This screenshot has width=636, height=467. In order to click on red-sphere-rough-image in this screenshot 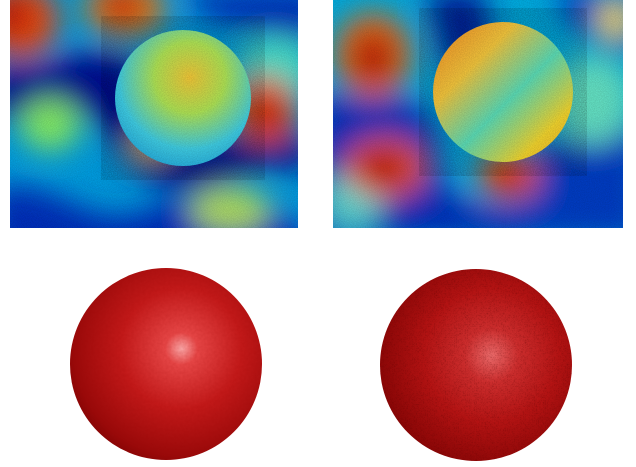, I will do `click(476, 365)`.